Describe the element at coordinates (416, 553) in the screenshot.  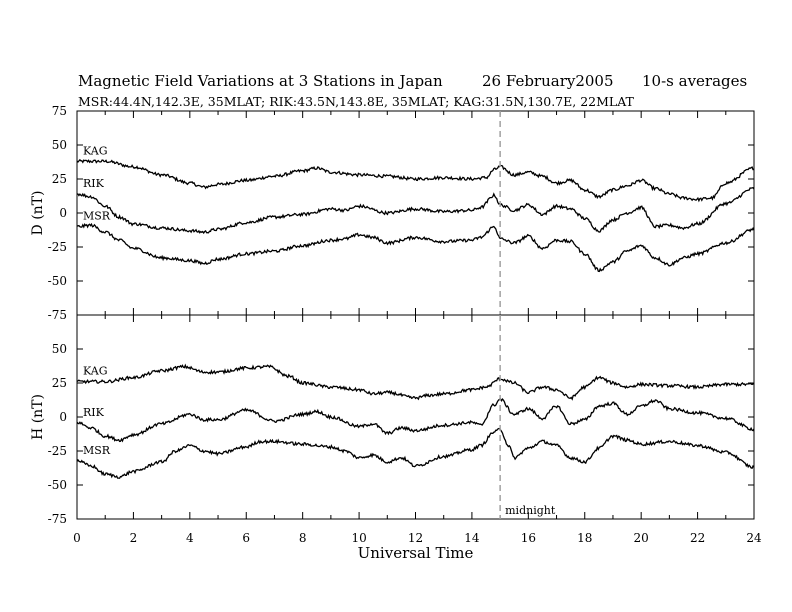
I see `x-axis-label: Universal Time` at that location.